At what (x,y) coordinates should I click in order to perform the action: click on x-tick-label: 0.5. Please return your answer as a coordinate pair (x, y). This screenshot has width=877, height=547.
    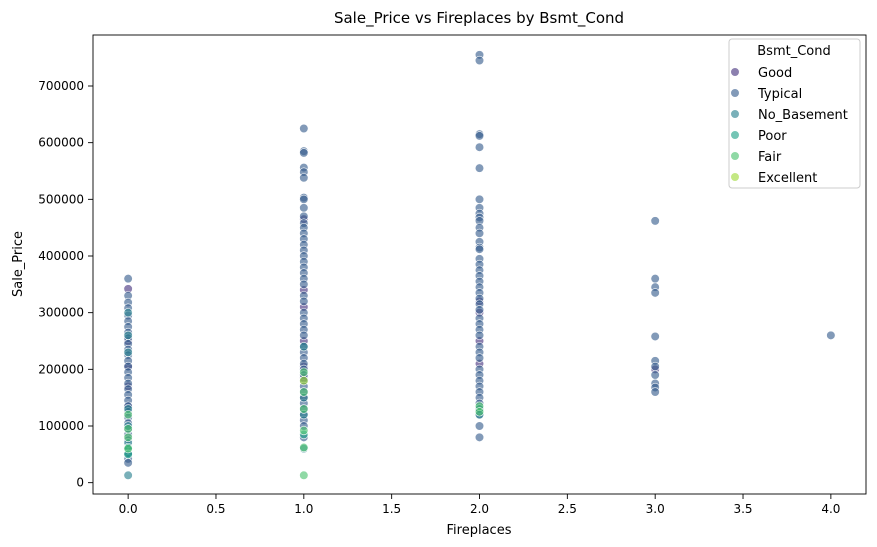
    Looking at the image, I should click on (215, 509).